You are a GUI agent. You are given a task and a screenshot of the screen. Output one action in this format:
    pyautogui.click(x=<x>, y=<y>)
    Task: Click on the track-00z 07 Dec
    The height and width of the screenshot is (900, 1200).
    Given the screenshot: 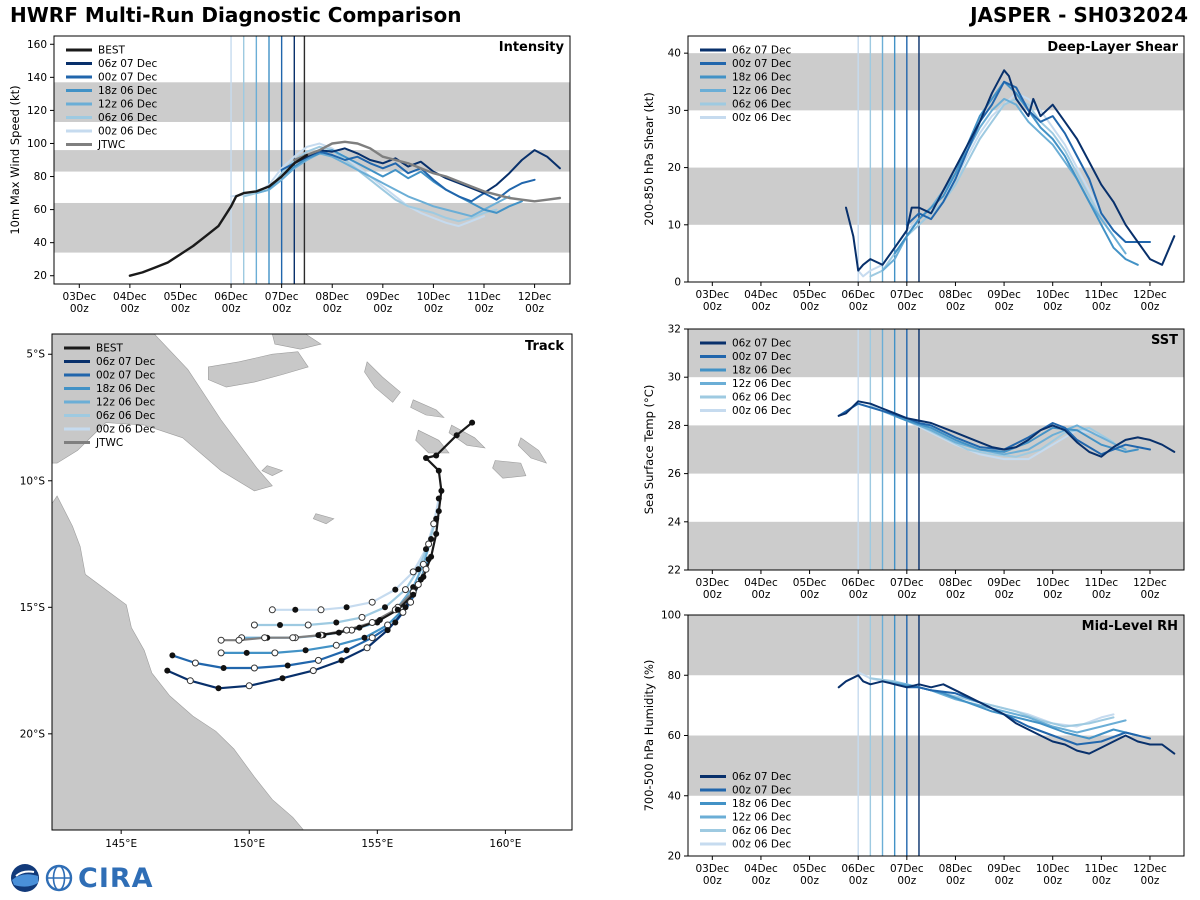 What is the action you would take?
    pyautogui.click(x=297, y=624)
    